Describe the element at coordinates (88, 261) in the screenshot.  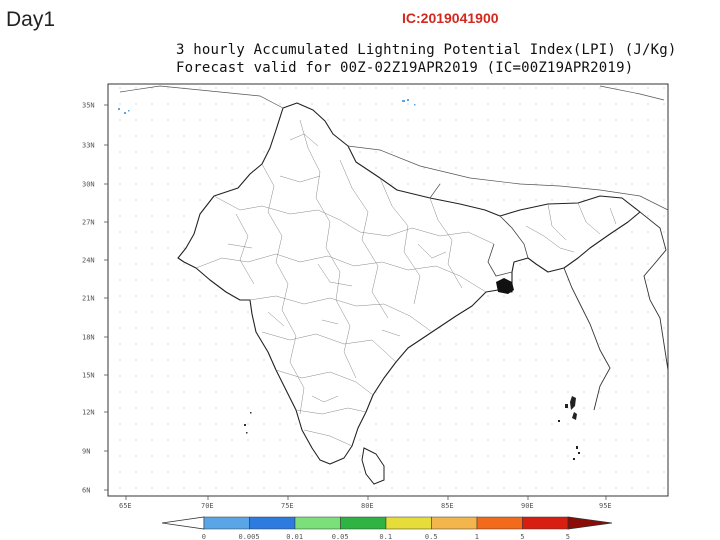
I see `lat-tick-label: 24N` at that location.